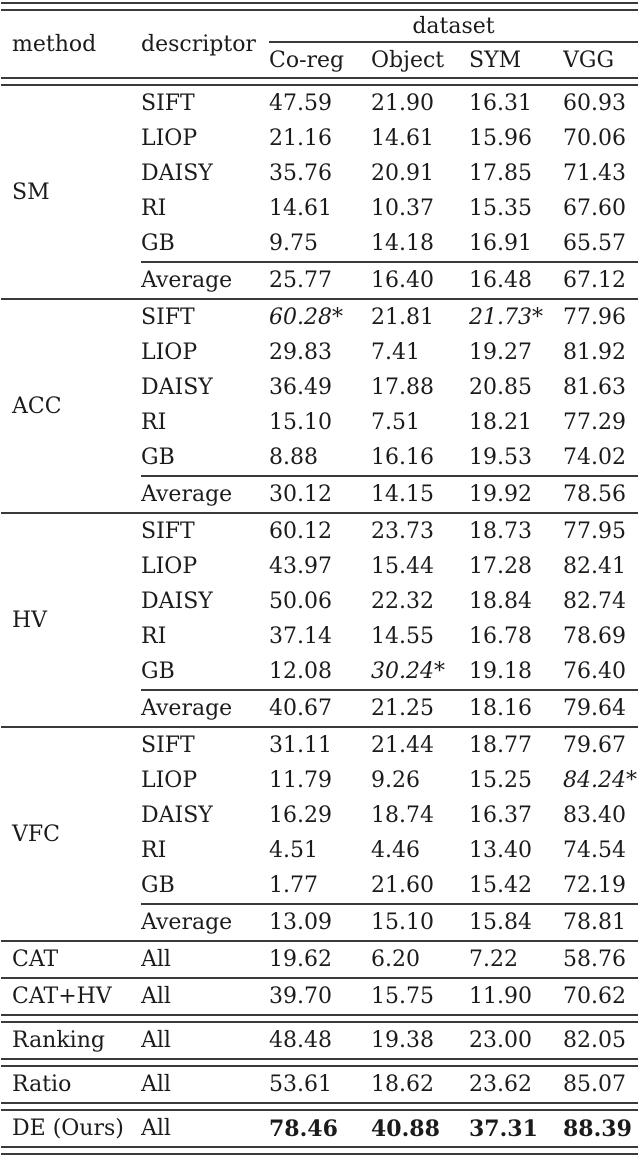  I want to click on value-cell: 10.37, so click(402, 208).